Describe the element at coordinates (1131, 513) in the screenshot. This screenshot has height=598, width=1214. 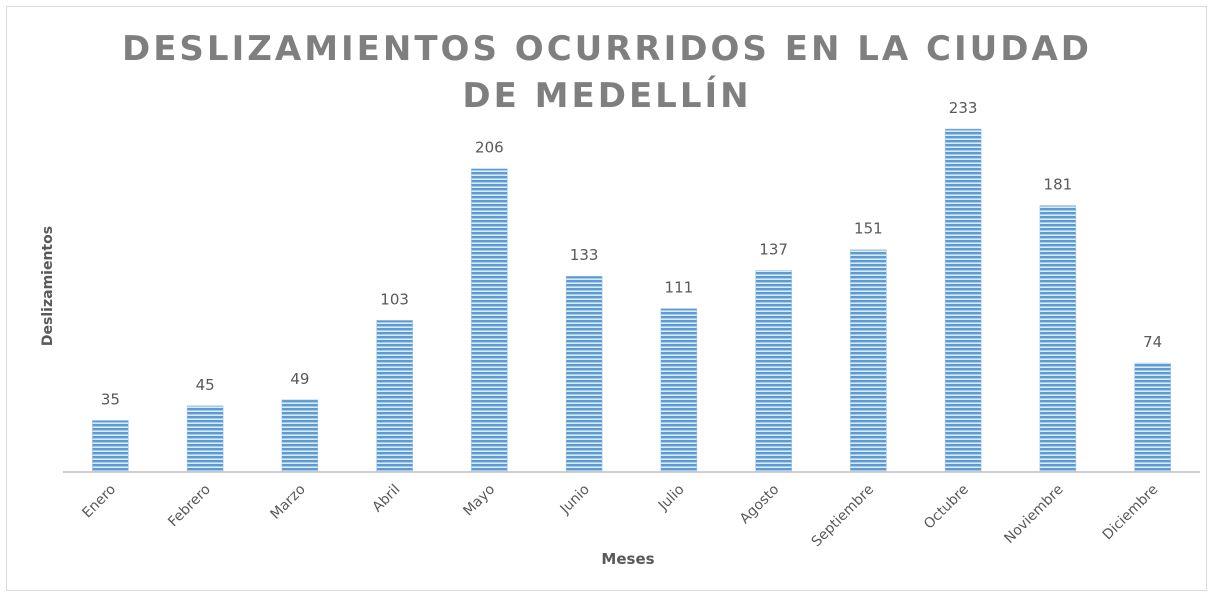
I see `x-tick-label: Diciembre` at that location.